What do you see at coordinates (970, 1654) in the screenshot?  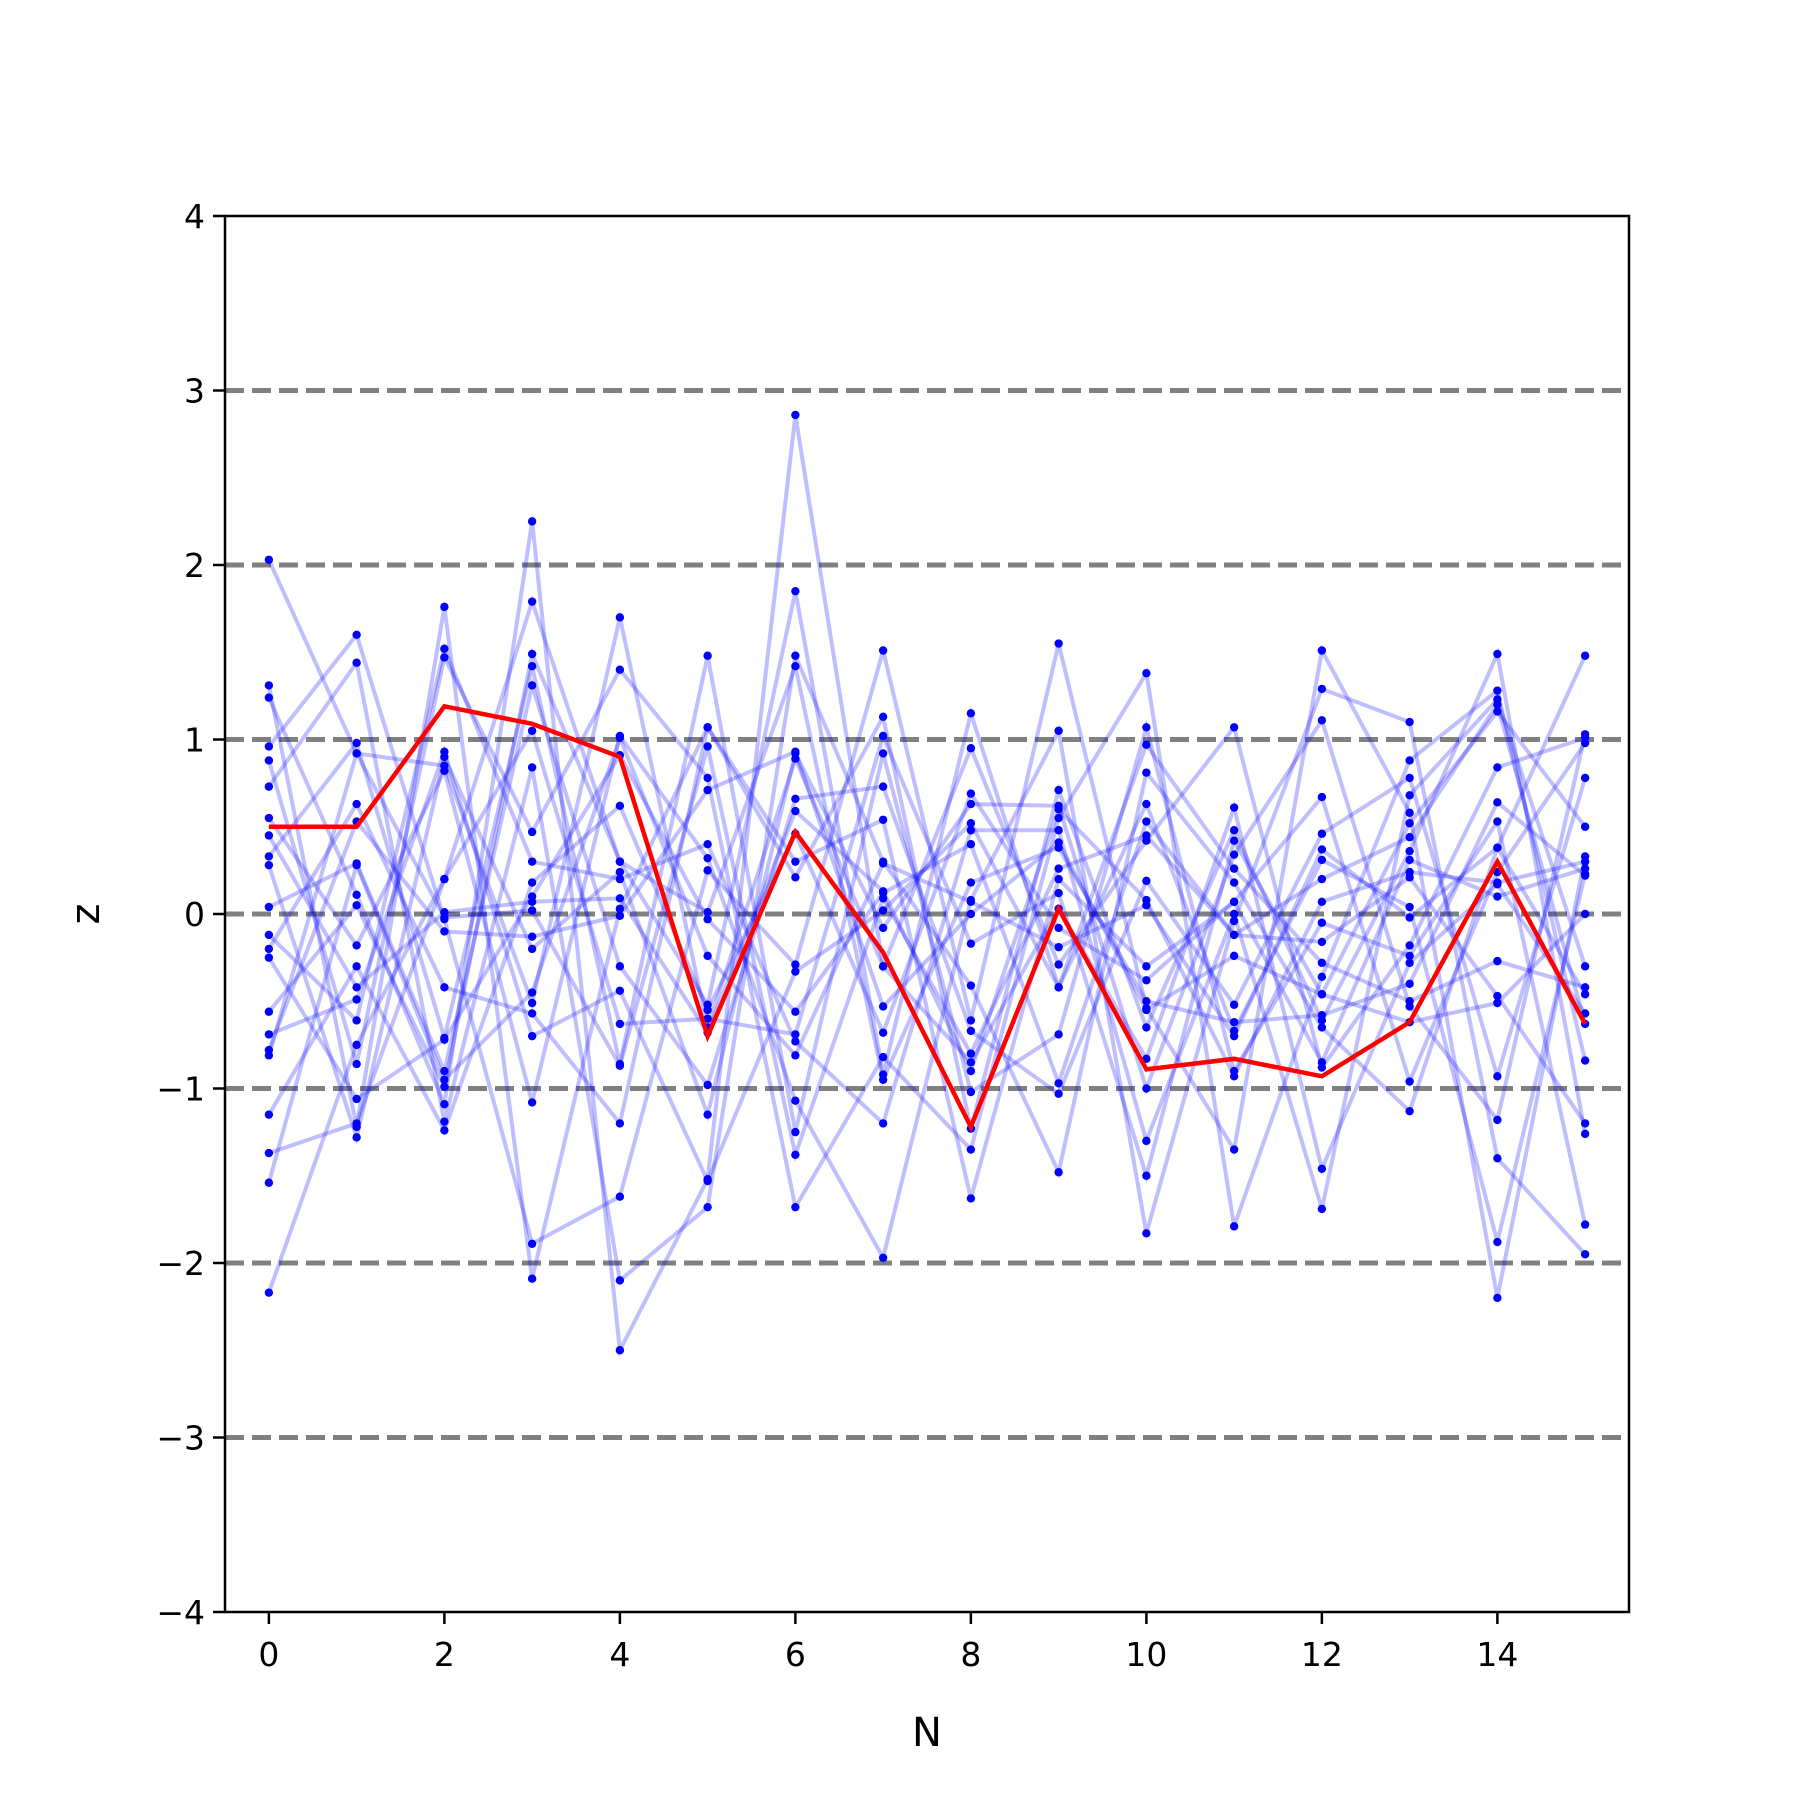 I see `x-tick-label: 8` at bounding box center [970, 1654].